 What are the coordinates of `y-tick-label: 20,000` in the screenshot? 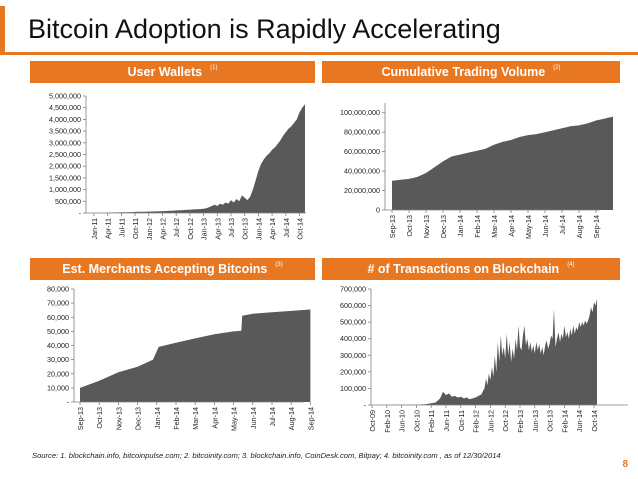 It's located at (58, 373).